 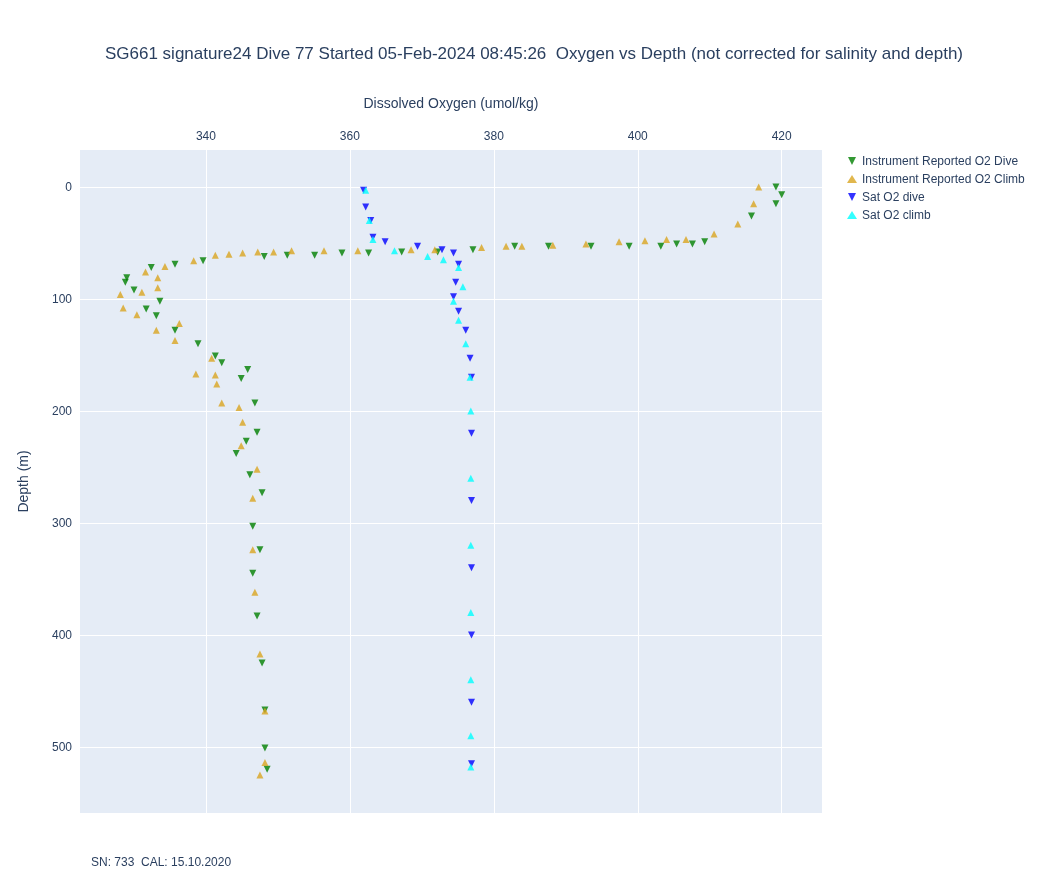 What do you see at coordinates (62, 298) in the screenshot?
I see `y-tick-label: 100` at bounding box center [62, 298].